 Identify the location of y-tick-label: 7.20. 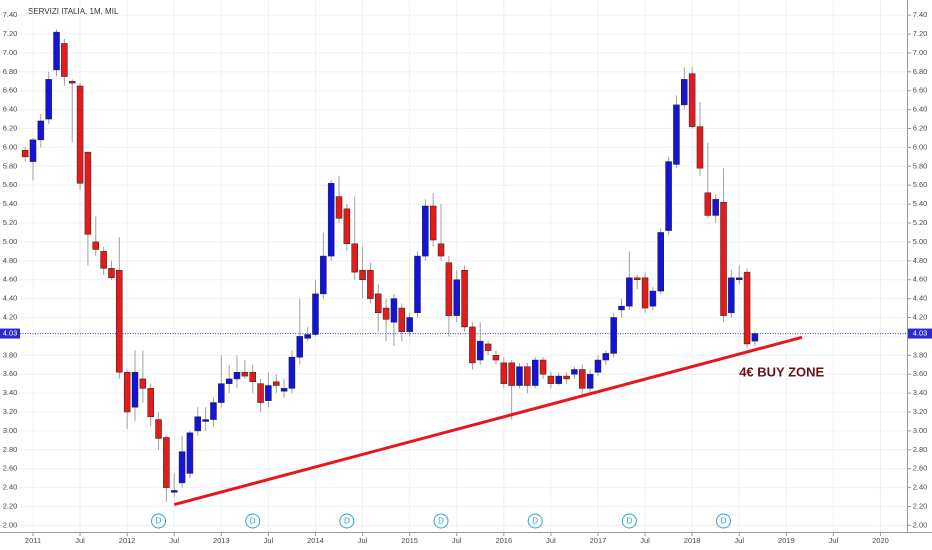
(920, 33).